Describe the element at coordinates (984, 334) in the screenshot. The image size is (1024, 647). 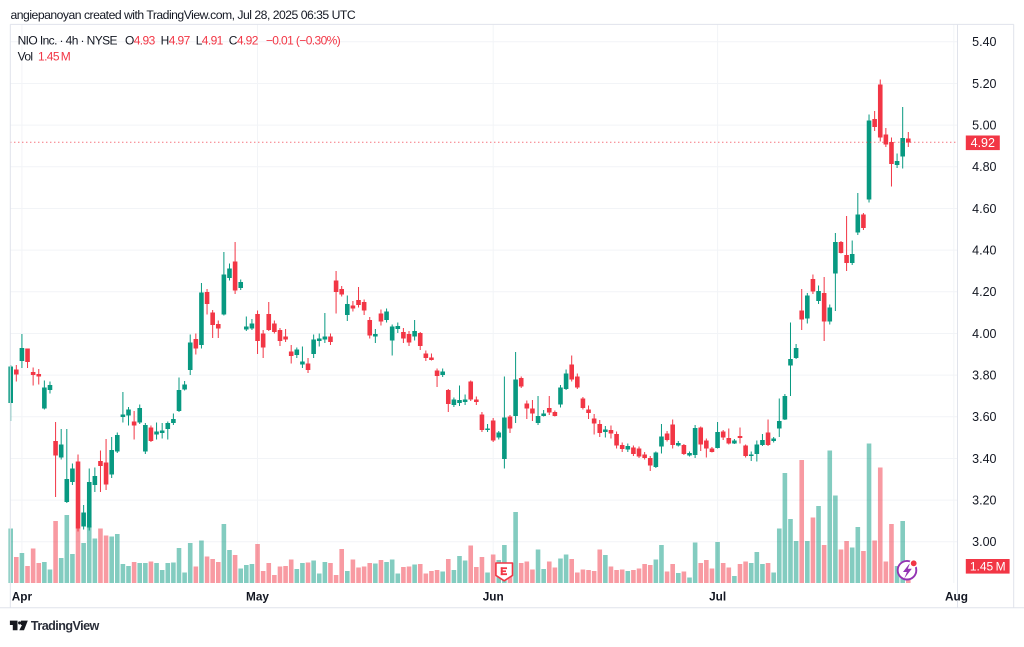
I see `svg-text: 4.00` at that location.